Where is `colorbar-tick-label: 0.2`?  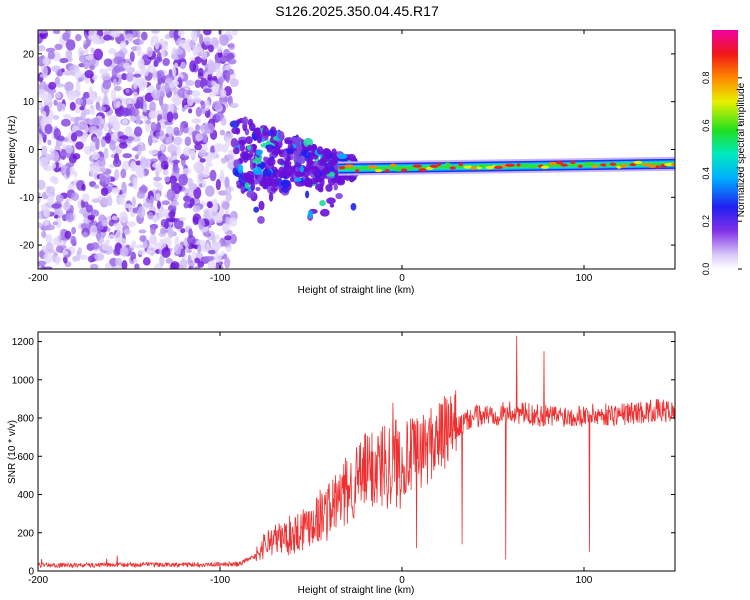
colorbar-tick-label: 0.2 is located at coordinates (706, 221).